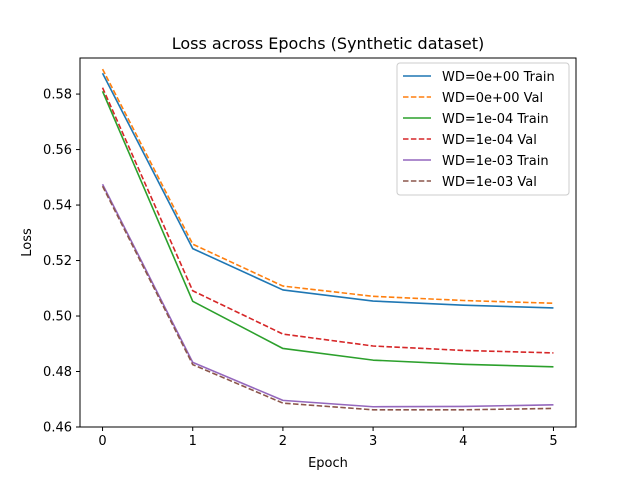 The width and height of the screenshot is (640, 480). What do you see at coordinates (193, 441) in the screenshot?
I see `x-tick-label: 1` at bounding box center [193, 441].